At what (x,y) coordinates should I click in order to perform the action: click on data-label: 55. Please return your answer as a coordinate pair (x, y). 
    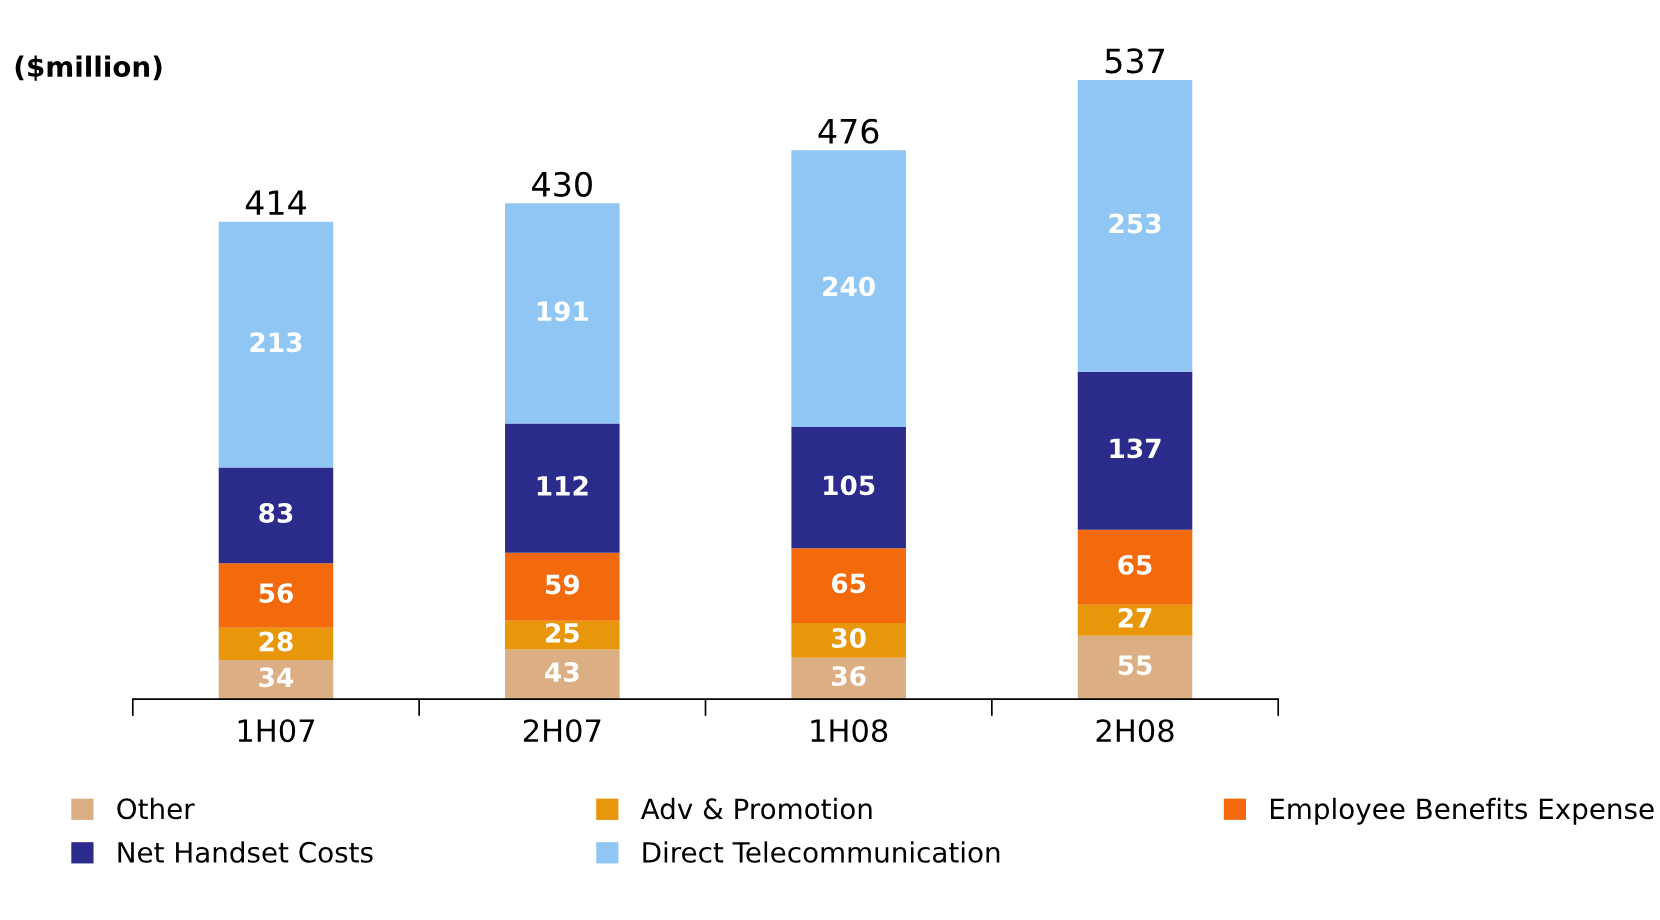
    Looking at the image, I should click on (1135, 665).